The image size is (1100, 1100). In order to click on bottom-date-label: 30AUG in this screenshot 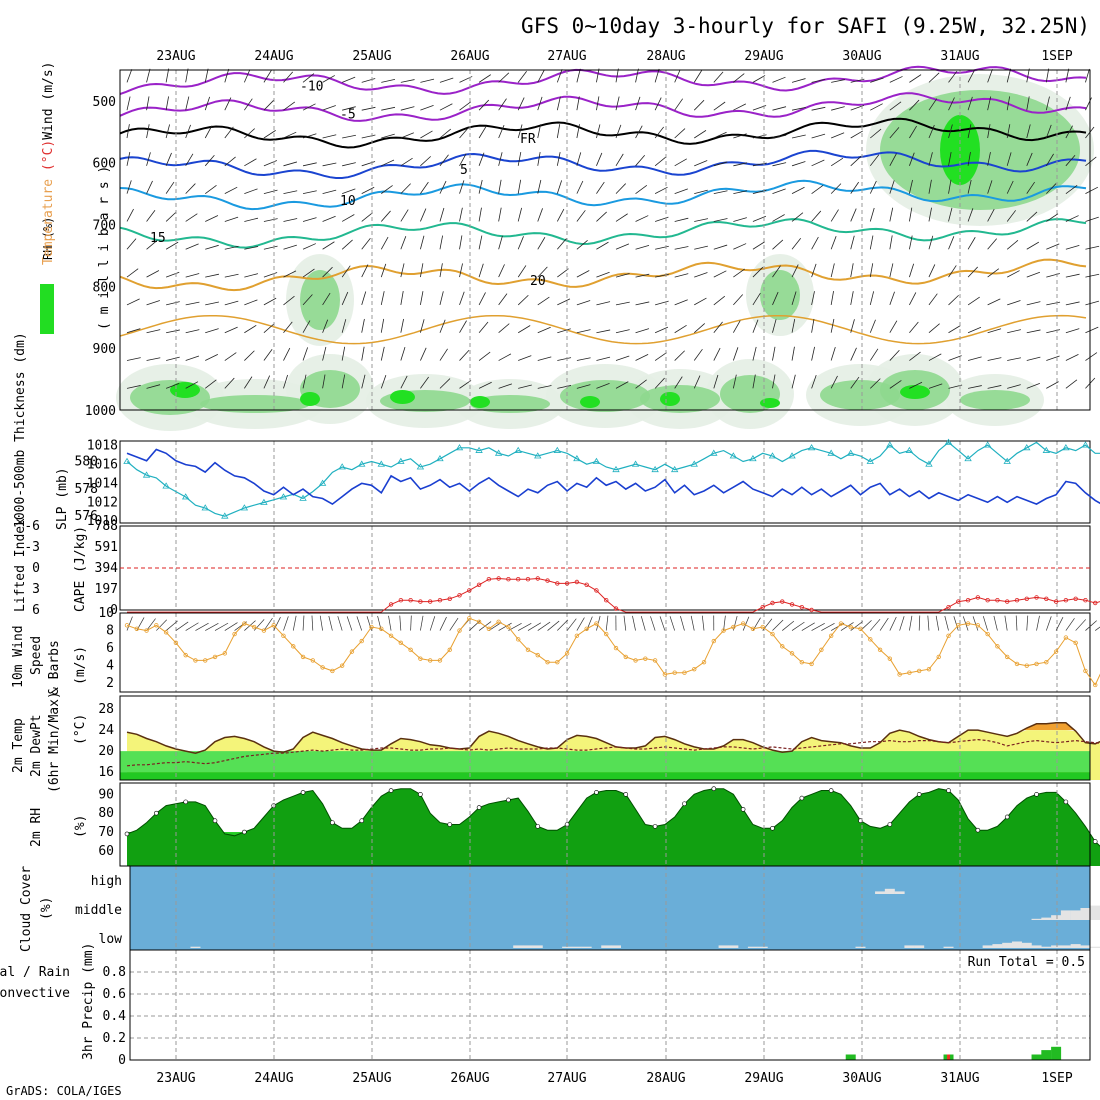, I will do `click(861, 1078)`.